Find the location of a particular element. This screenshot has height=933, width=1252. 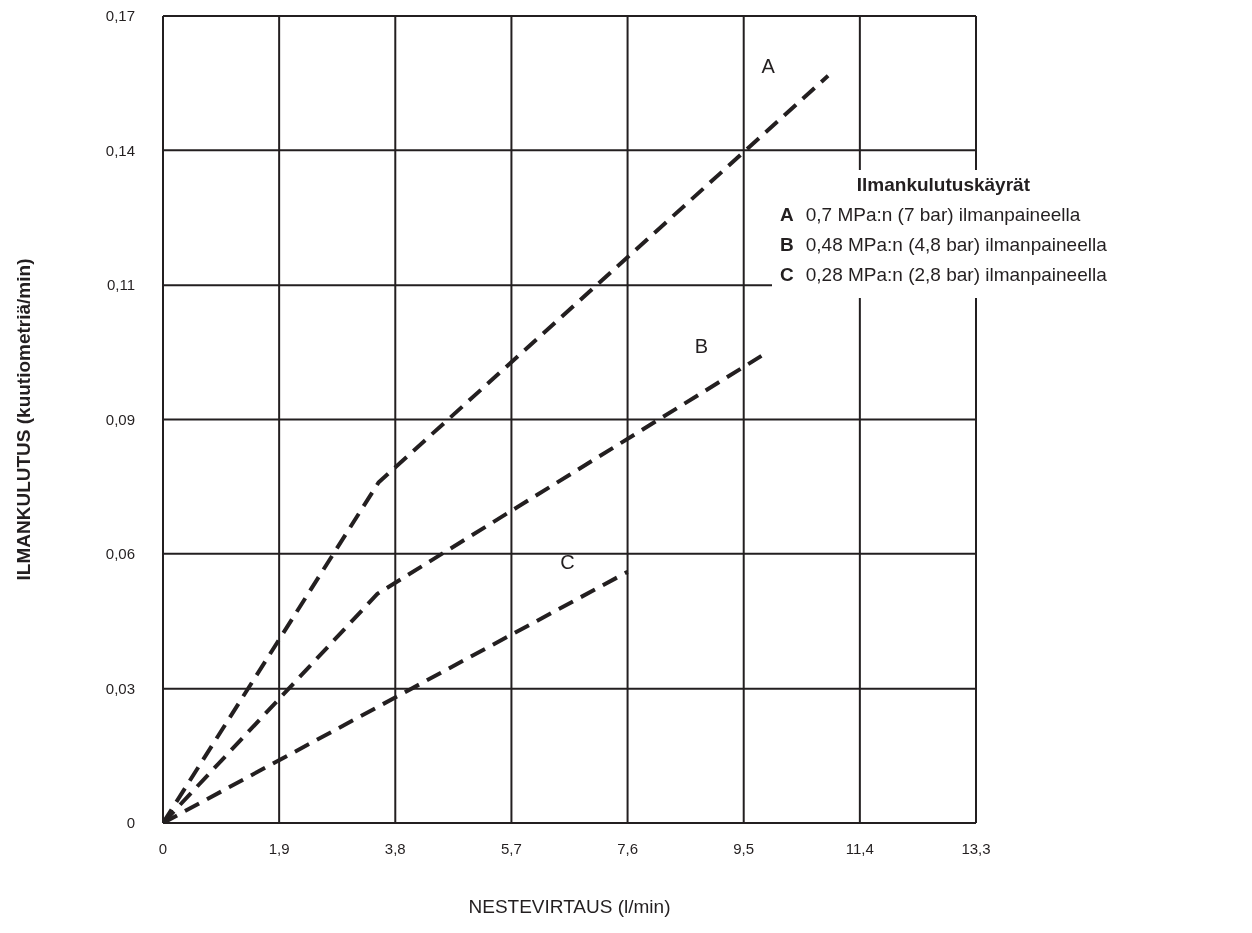

y-tick-label: 0,06 is located at coordinates (120, 554).